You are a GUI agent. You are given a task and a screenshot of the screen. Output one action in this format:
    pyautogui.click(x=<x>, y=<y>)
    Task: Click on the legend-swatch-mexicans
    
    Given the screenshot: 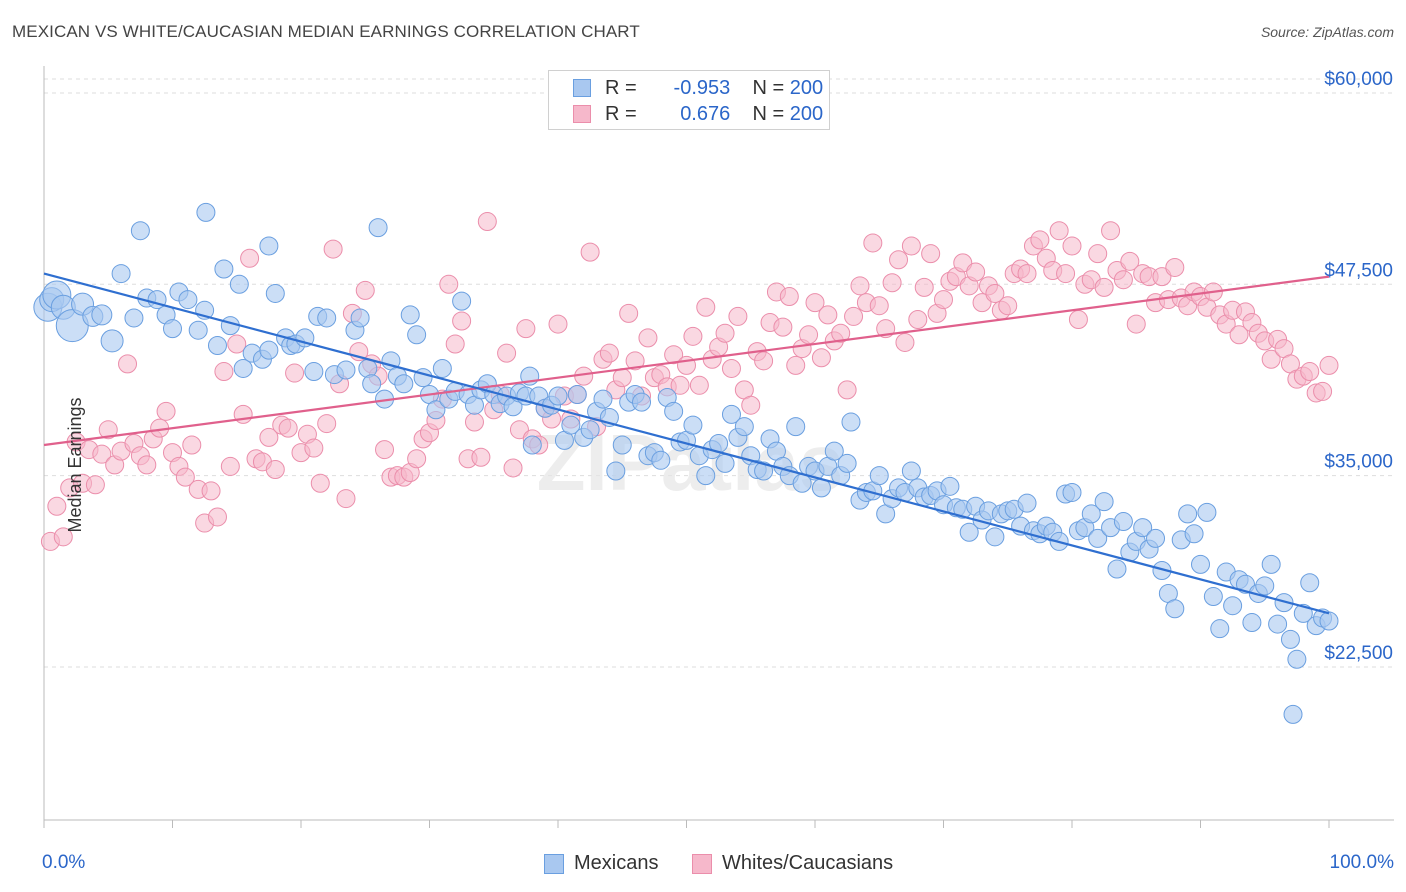 What is the action you would take?
    pyautogui.click(x=554, y=863)
    